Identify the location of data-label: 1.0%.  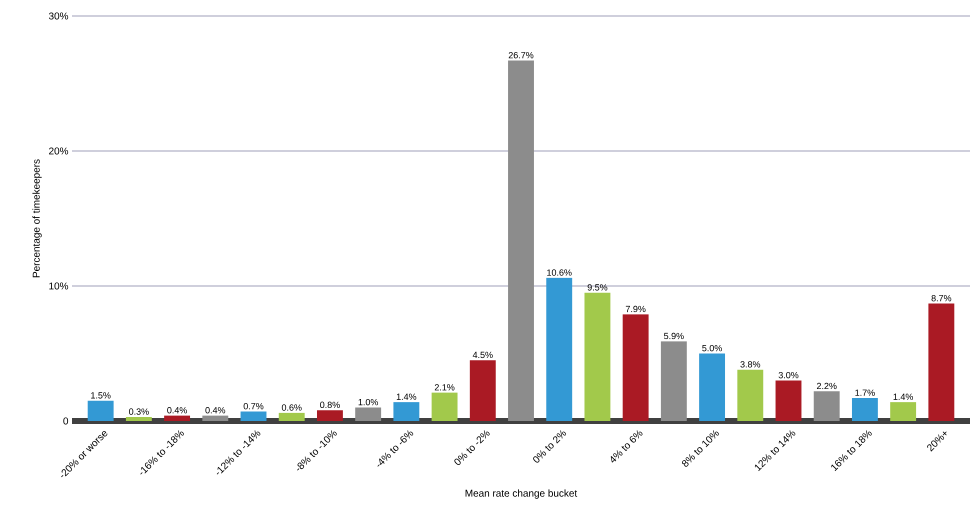
(368, 402).